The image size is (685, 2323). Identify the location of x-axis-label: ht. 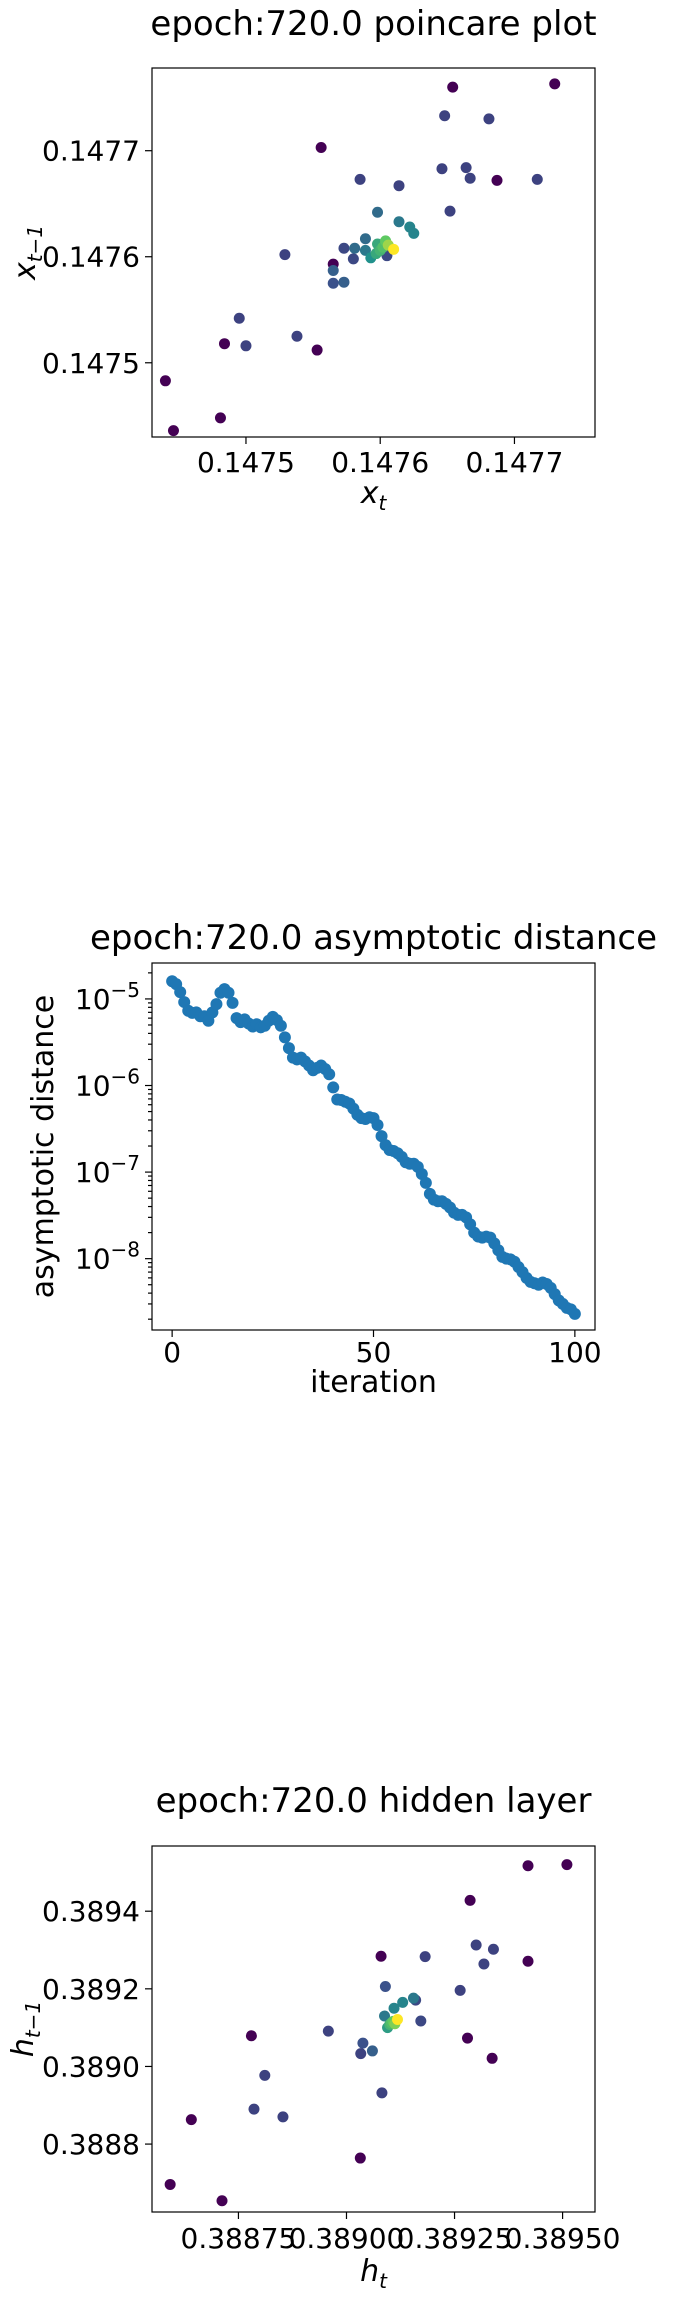
(374, 2273).